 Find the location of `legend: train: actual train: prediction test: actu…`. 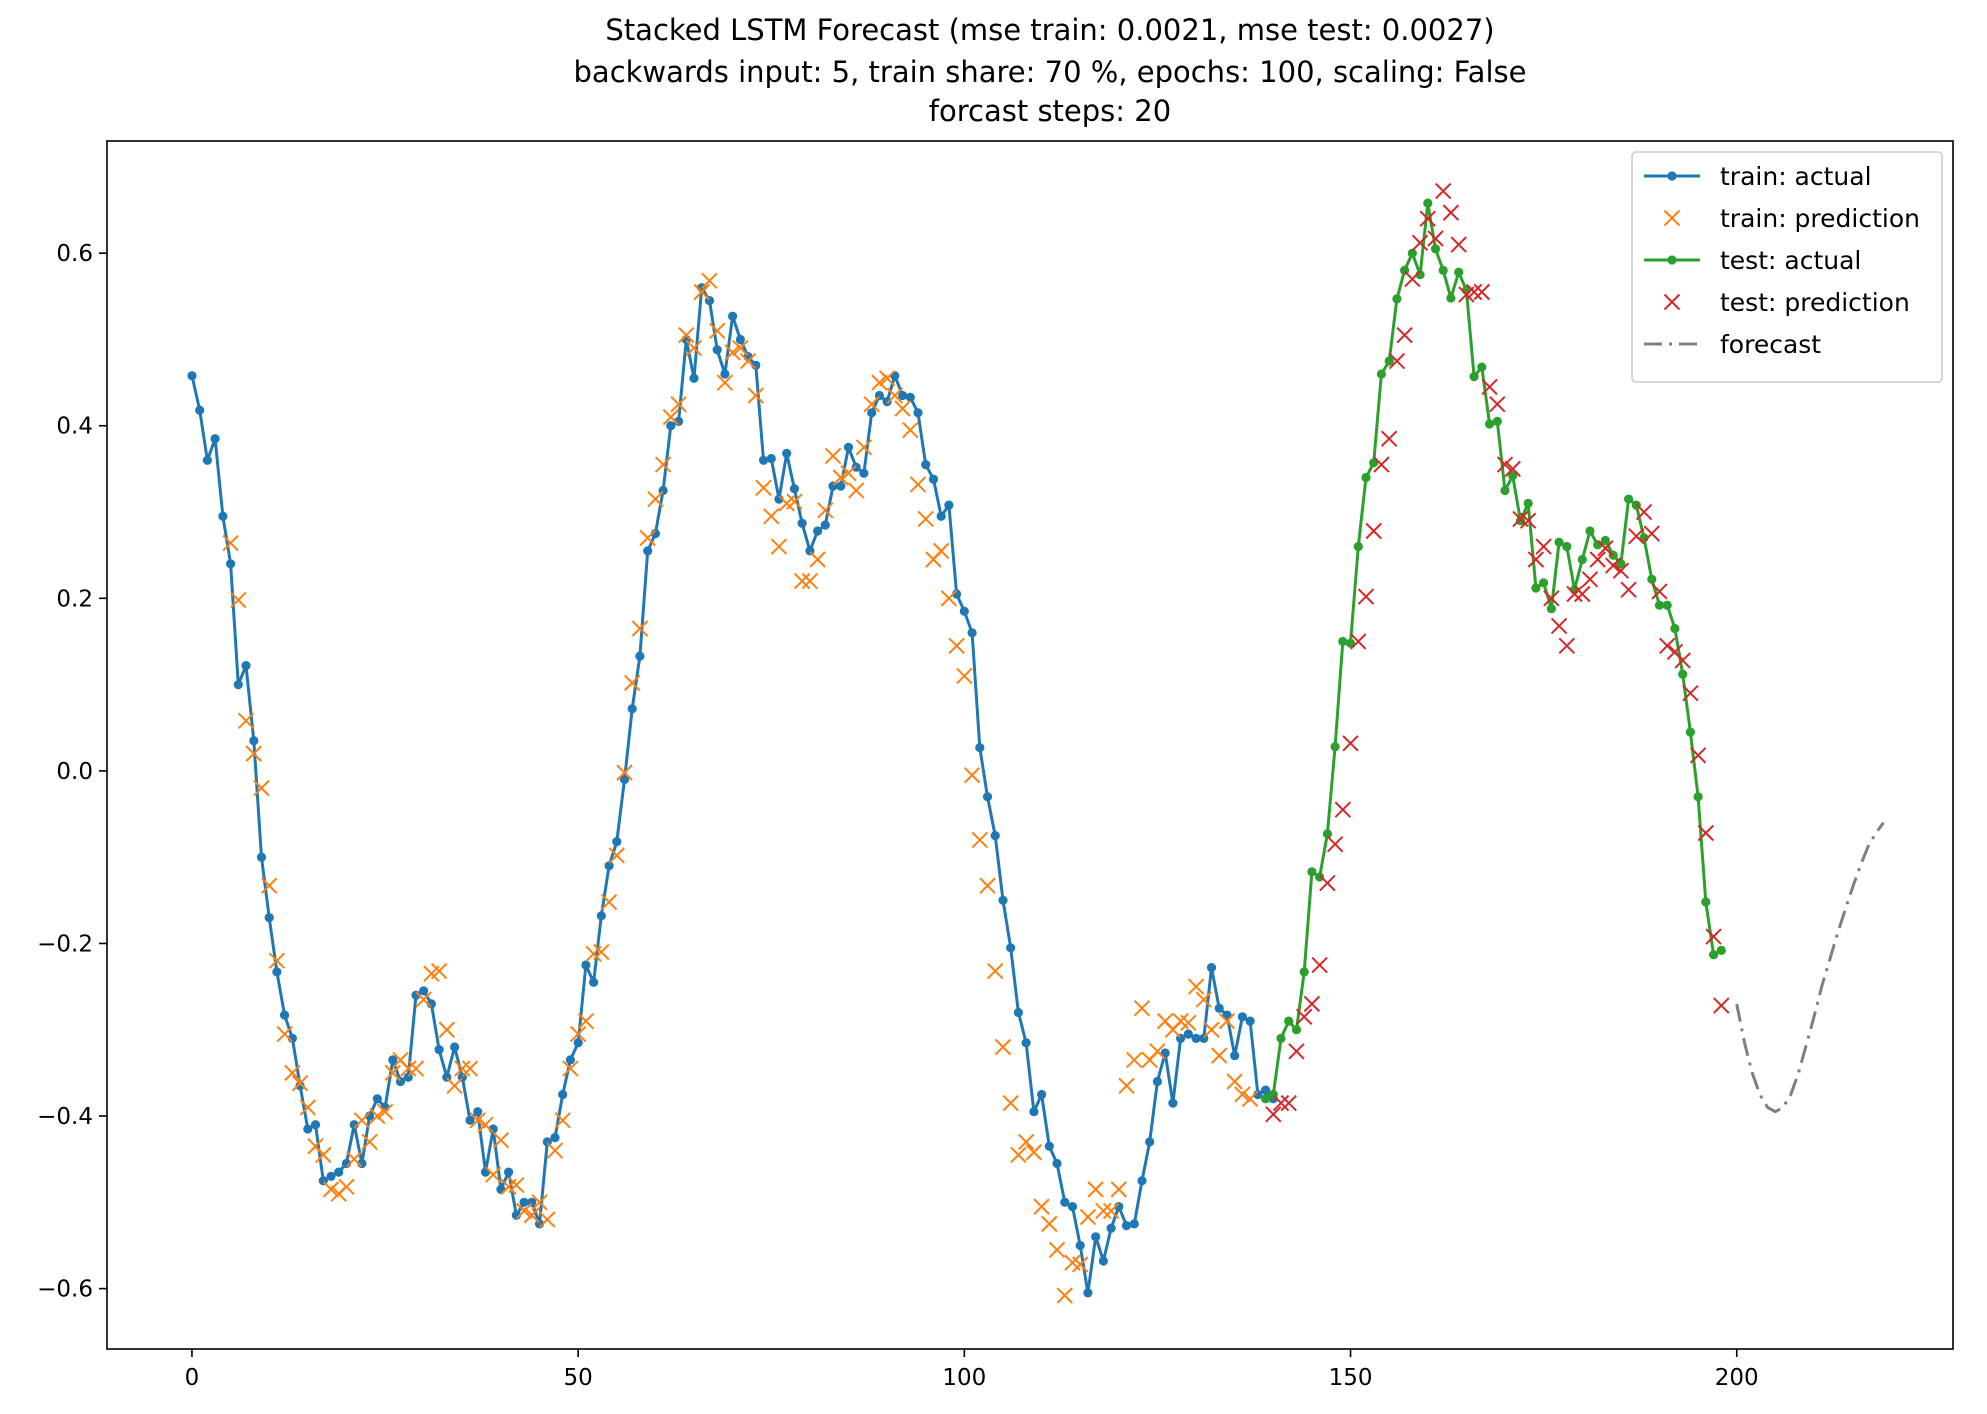

legend: train: actual train: prediction test: actu… is located at coordinates (1787, 267).